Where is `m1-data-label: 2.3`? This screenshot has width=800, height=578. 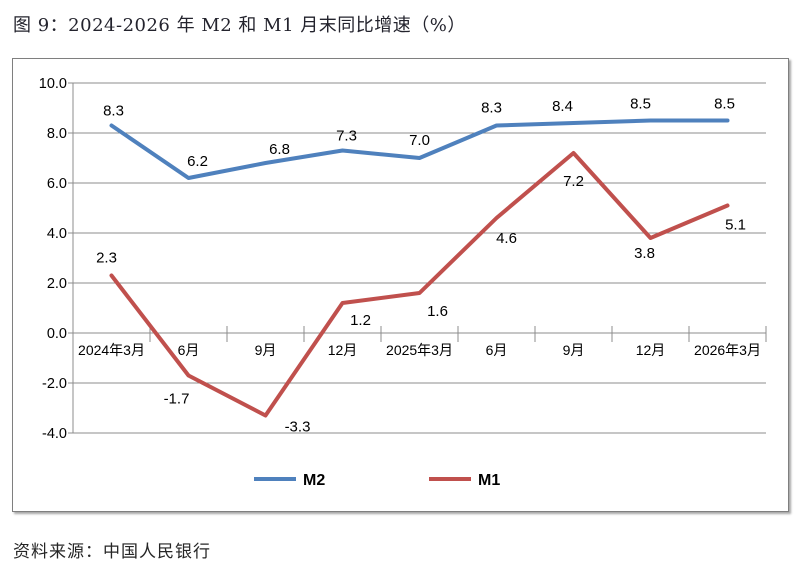 m1-data-label: 2.3 is located at coordinates (106, 258).